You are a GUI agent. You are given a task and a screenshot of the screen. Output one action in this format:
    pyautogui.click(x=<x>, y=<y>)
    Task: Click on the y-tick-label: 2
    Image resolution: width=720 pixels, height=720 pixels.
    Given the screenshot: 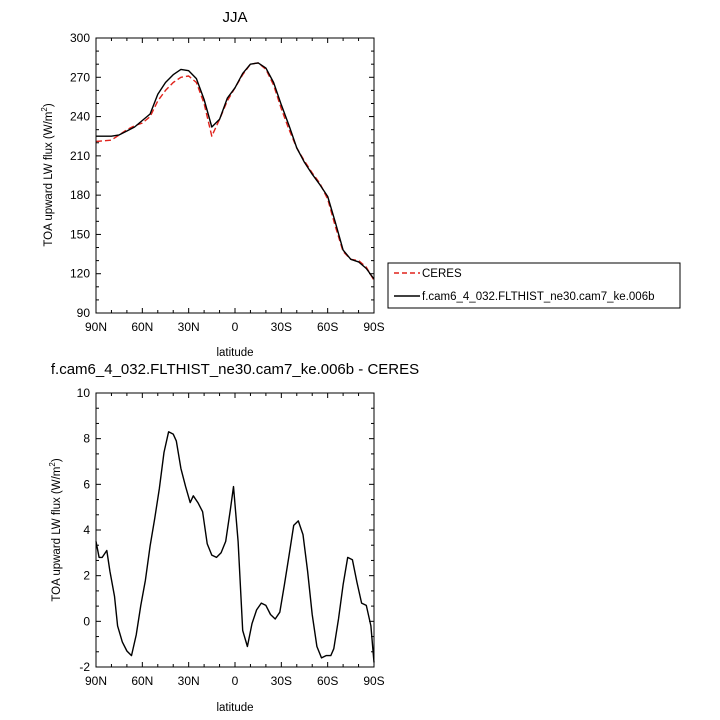 What is the action you would take?
    pyautogui.click(x=86, y=576)
    